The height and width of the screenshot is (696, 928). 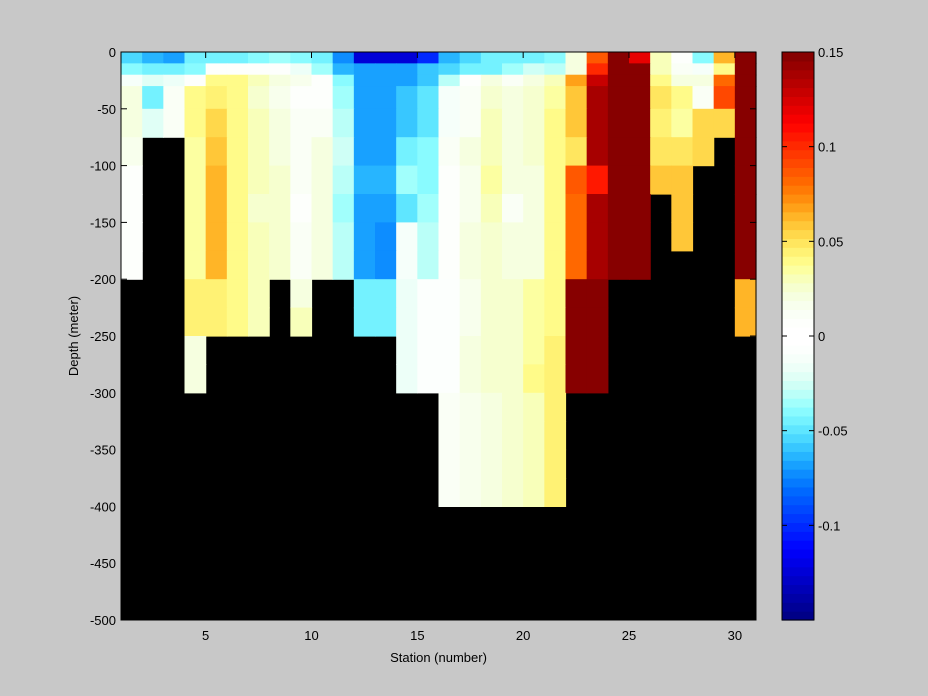 I want to click on y-tick-label: -200, so click(x=103, y=279).